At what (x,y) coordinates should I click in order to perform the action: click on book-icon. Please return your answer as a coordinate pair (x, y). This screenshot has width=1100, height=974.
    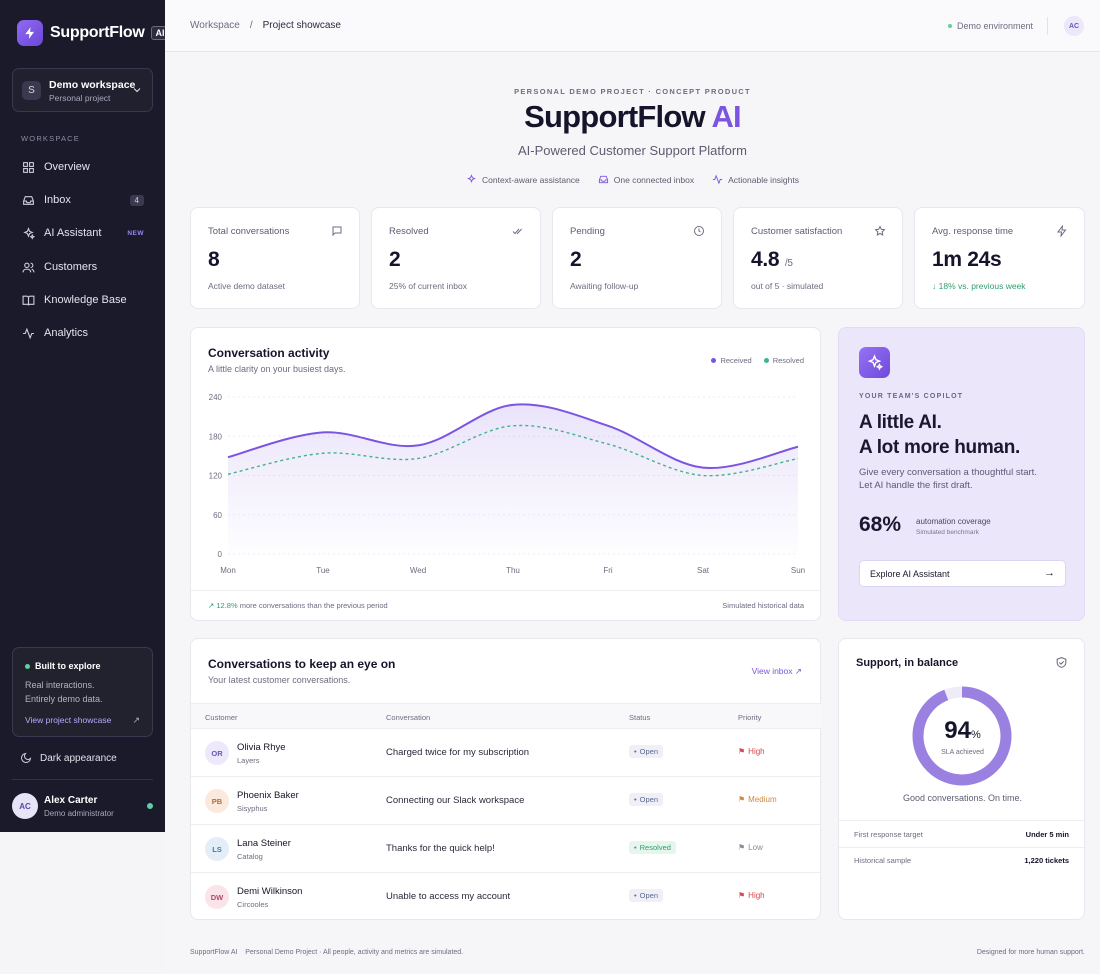
    Looking at the image, I should click on (28, 300).